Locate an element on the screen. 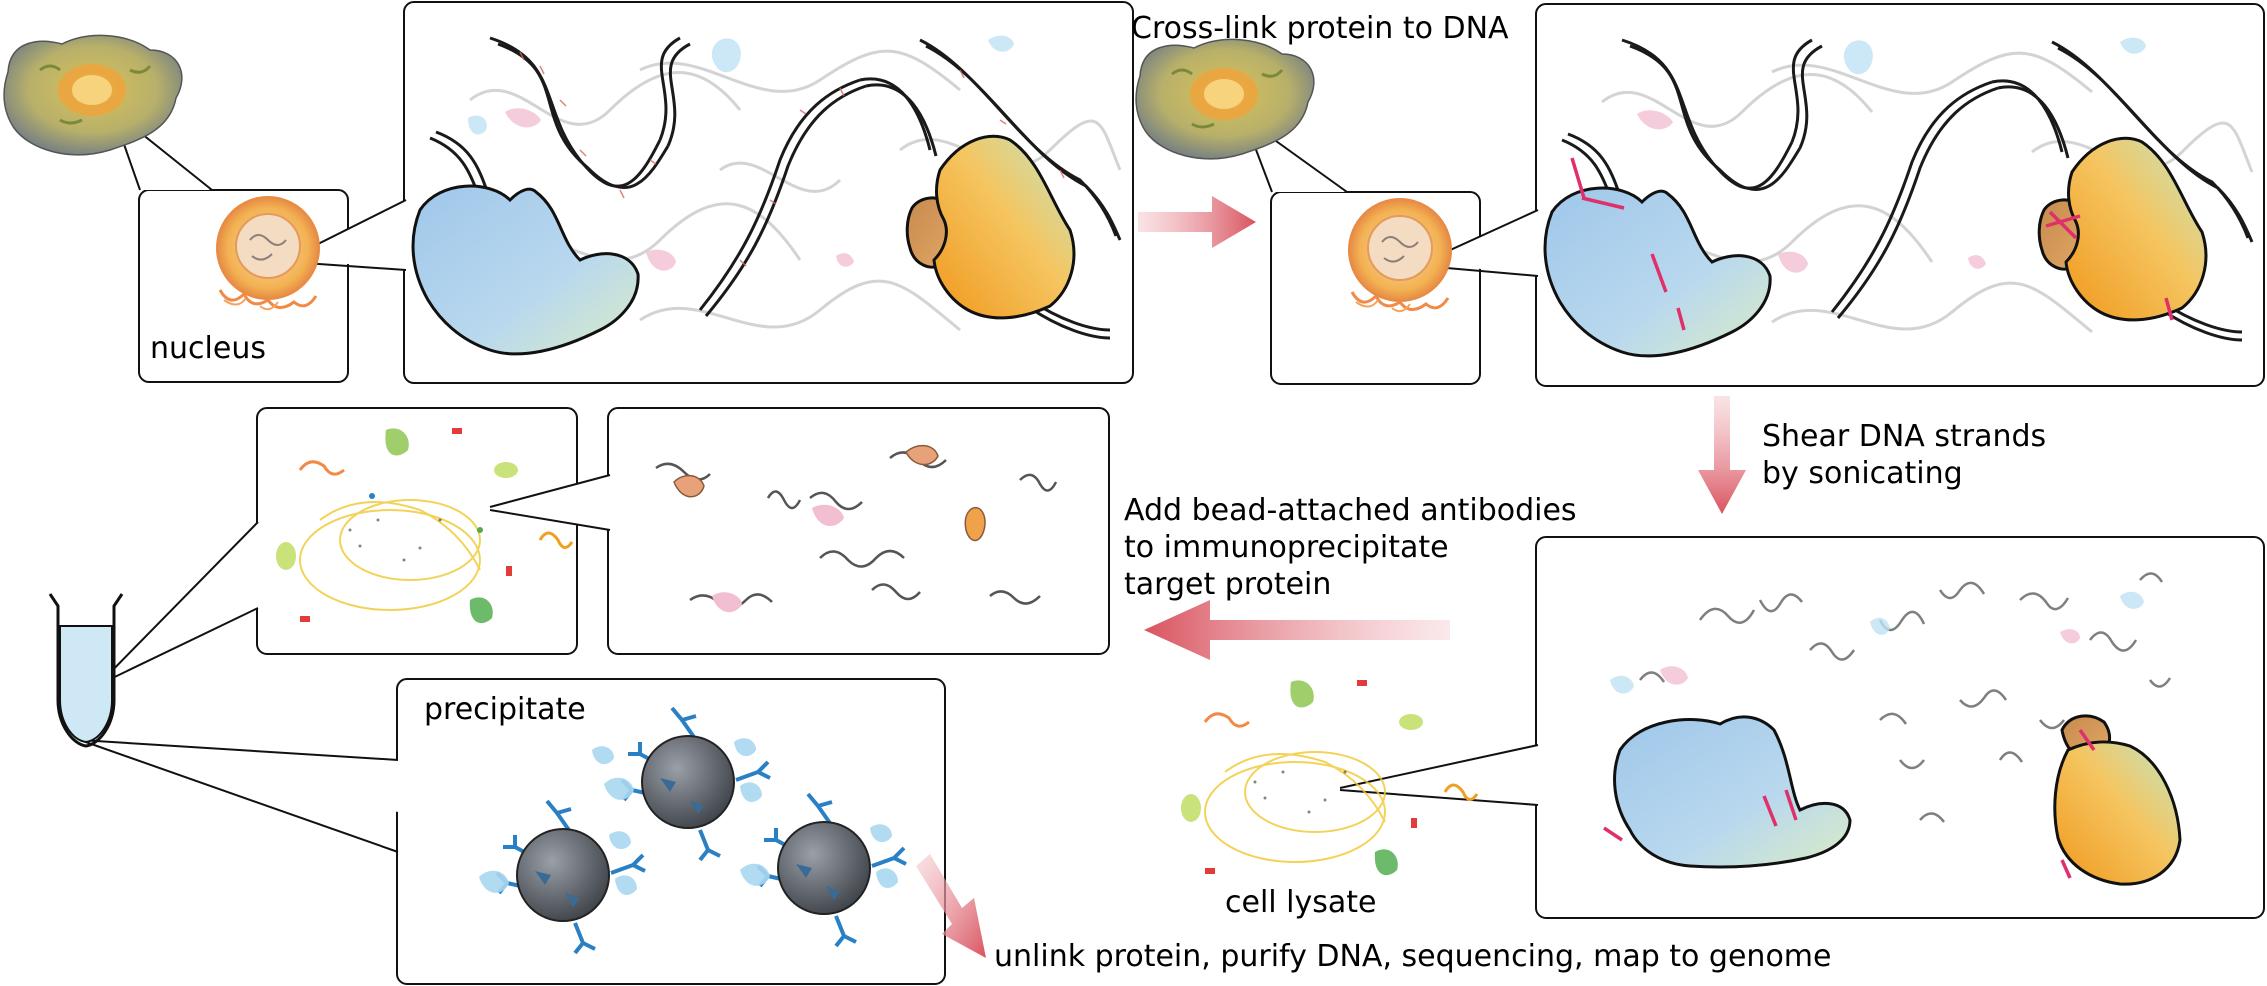  arrow-left-icon is located at coordinates (1297, 630).